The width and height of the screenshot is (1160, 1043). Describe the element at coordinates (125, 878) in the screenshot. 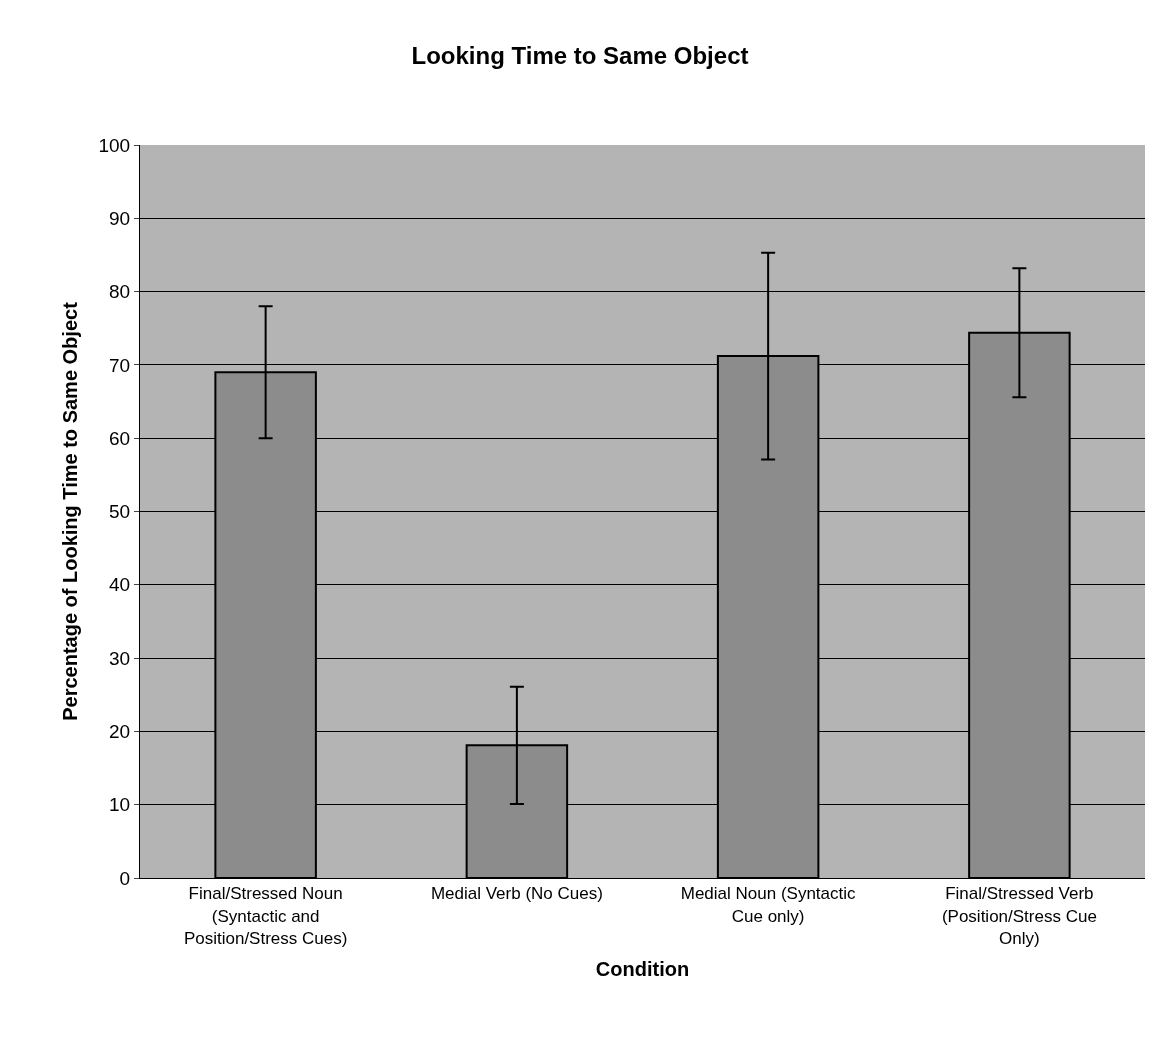

I see `y-tick-label: 0` at that location.